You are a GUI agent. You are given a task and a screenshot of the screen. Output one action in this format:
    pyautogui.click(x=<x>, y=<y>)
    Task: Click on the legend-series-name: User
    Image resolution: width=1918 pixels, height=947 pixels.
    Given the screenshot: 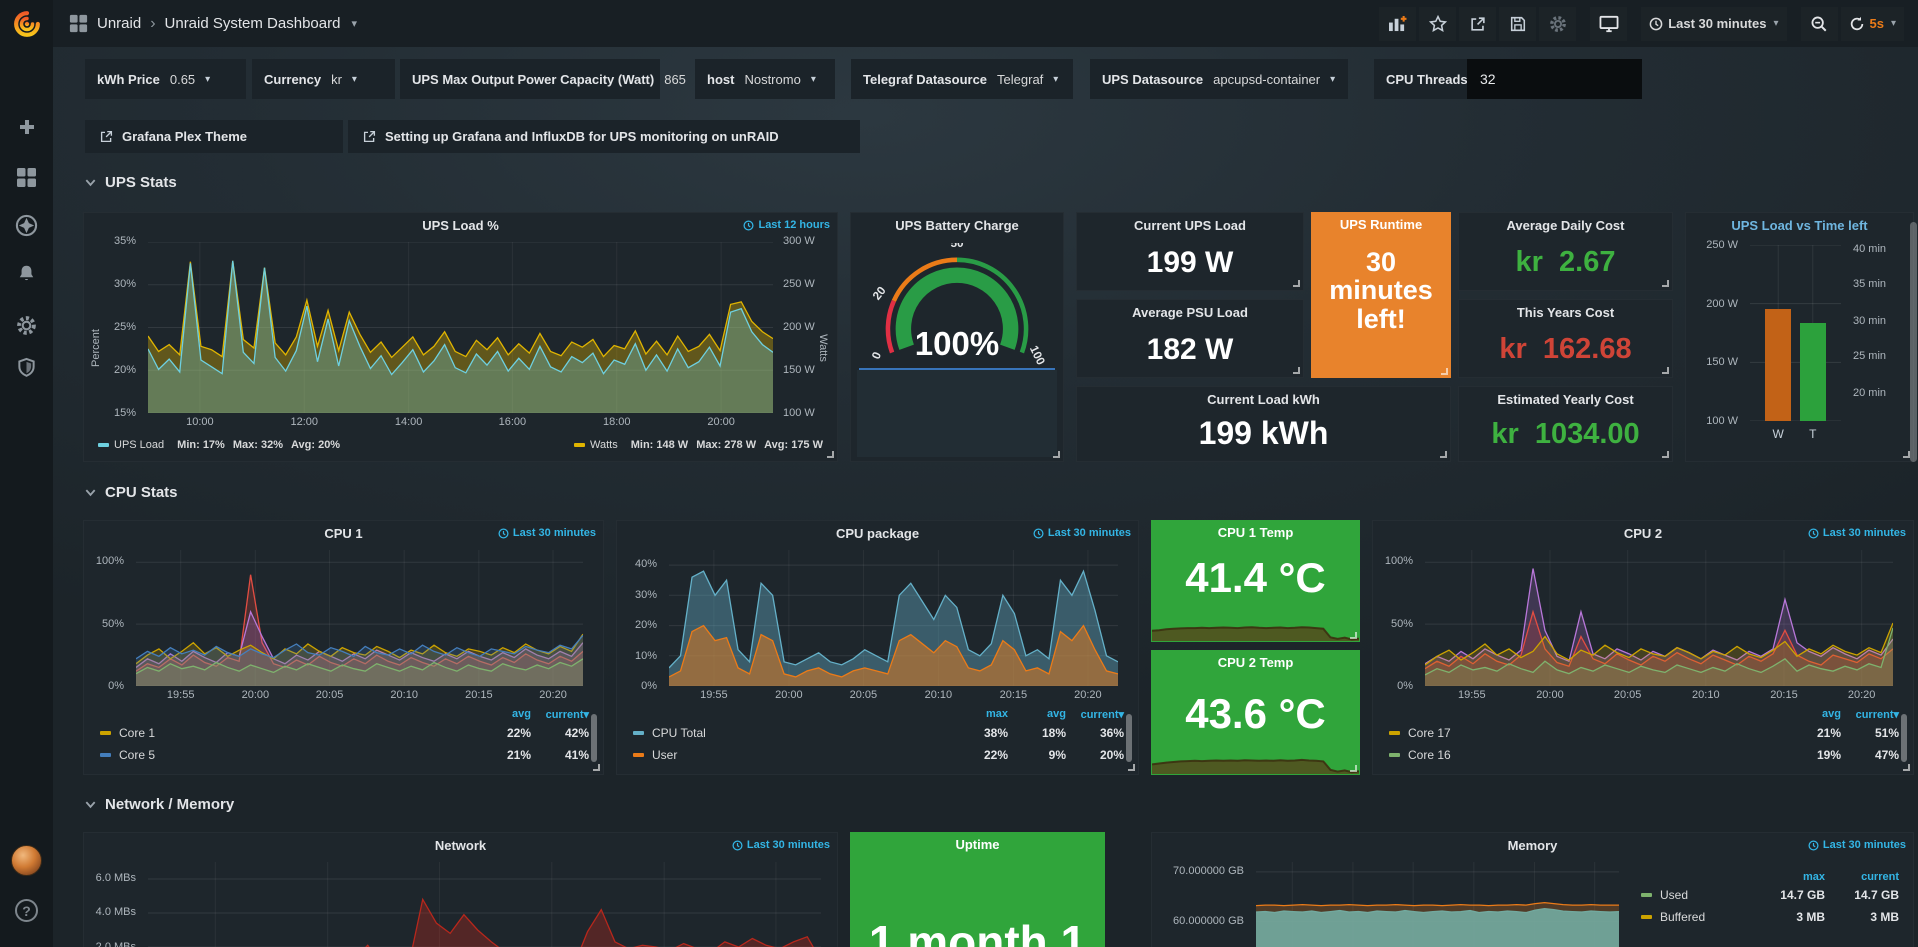 What is the action you would take?
    pyautogui.click(x=665, y=755)
    